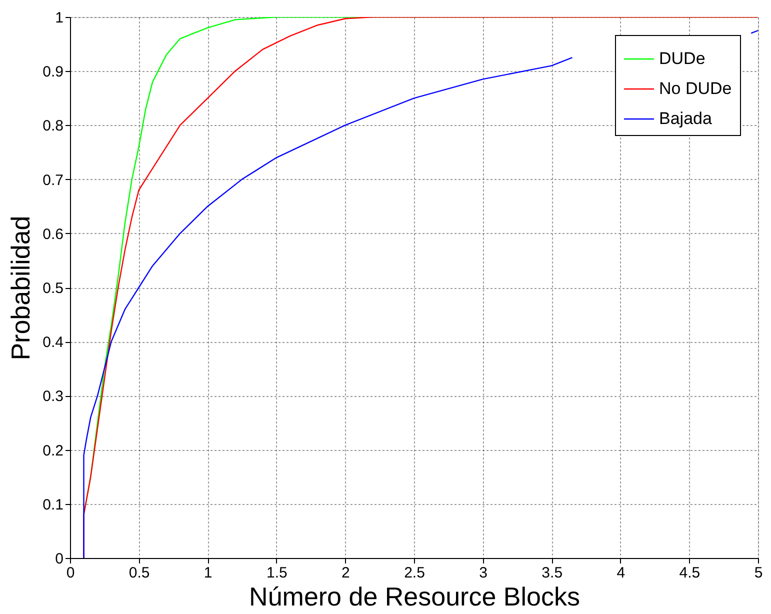  What do you see at coordinates (552, 573) in the screenshot?
I see `x-tick-label: 3.5` at bounding box center [552, 573].